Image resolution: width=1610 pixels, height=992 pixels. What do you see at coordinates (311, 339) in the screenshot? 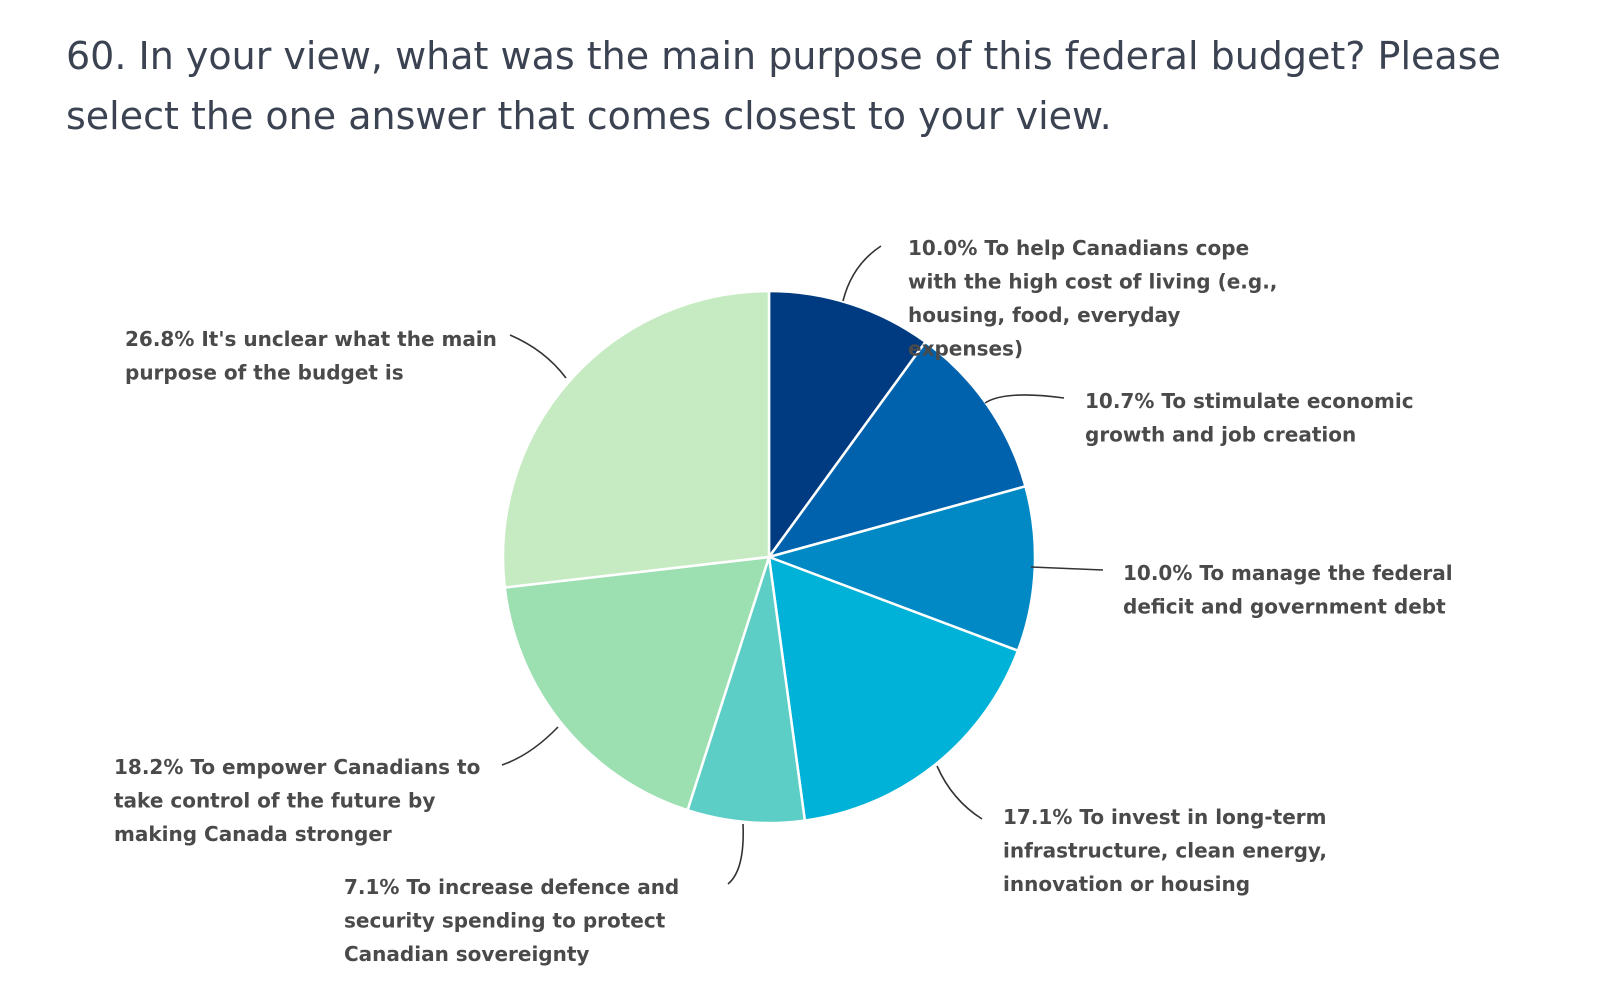
I see `slice-label-7-line-1: 26.8% It's unclear what the main` at bounding box center [311, 339].